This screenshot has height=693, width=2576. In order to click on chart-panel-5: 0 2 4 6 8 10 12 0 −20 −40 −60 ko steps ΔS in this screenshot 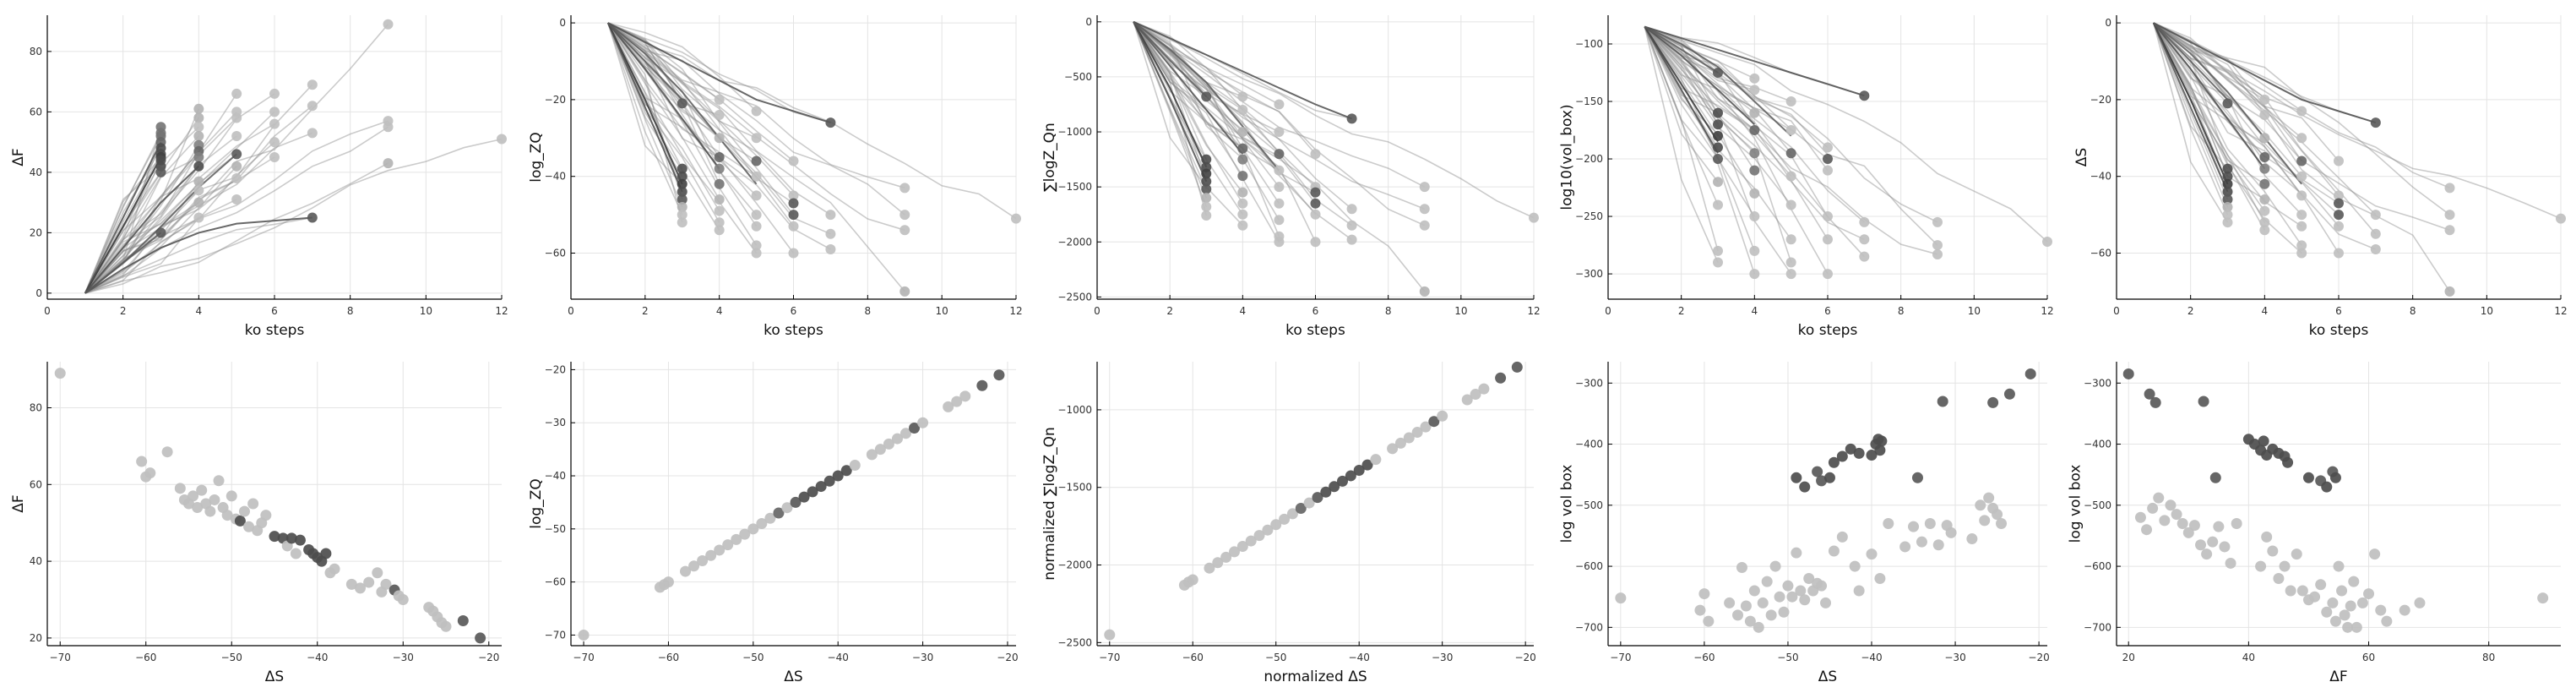, I will do `click(2320, 177)`.